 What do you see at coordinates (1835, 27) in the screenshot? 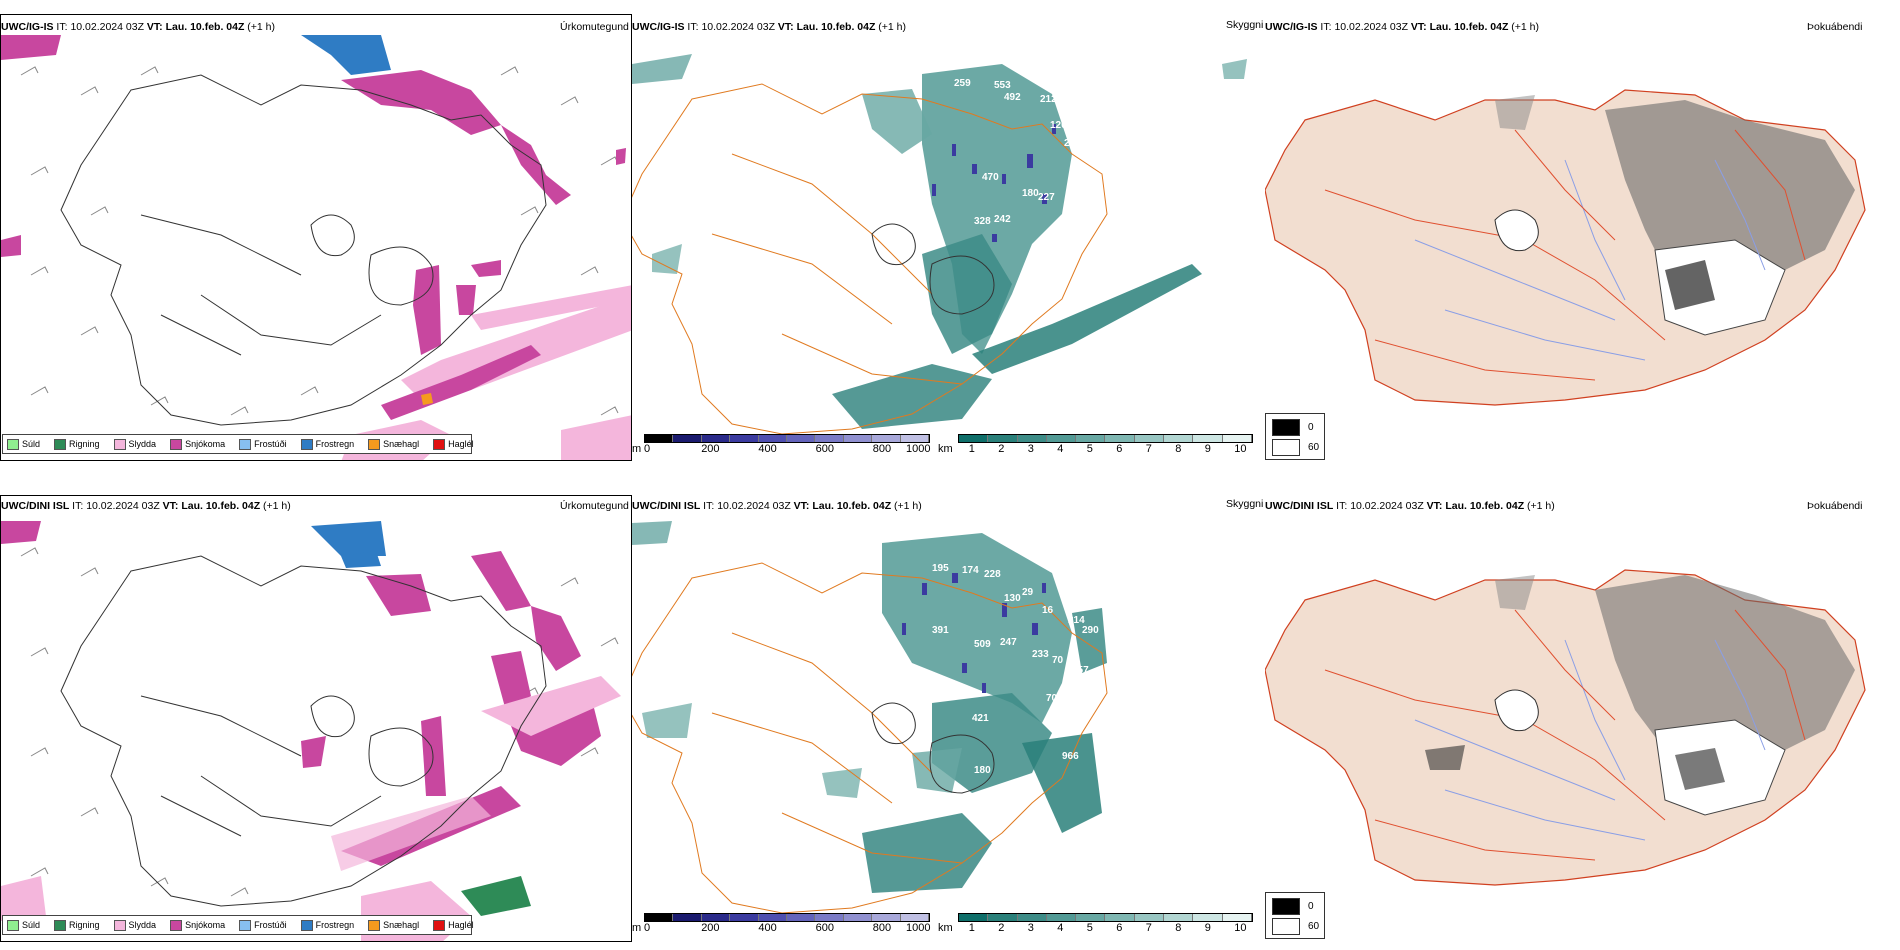
I see `row-1-fog-title: Þokuábendi` at bounding box center [1835, 27].